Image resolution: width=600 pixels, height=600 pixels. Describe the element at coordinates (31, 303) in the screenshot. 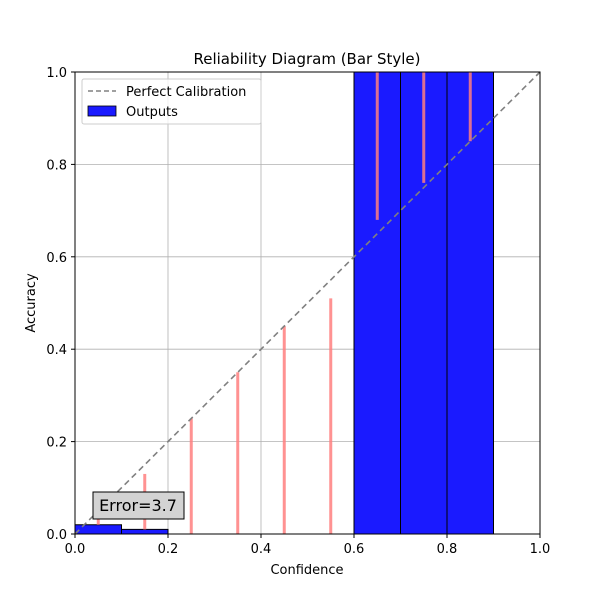

I see `y-axis-label: Accuracy` at that location.